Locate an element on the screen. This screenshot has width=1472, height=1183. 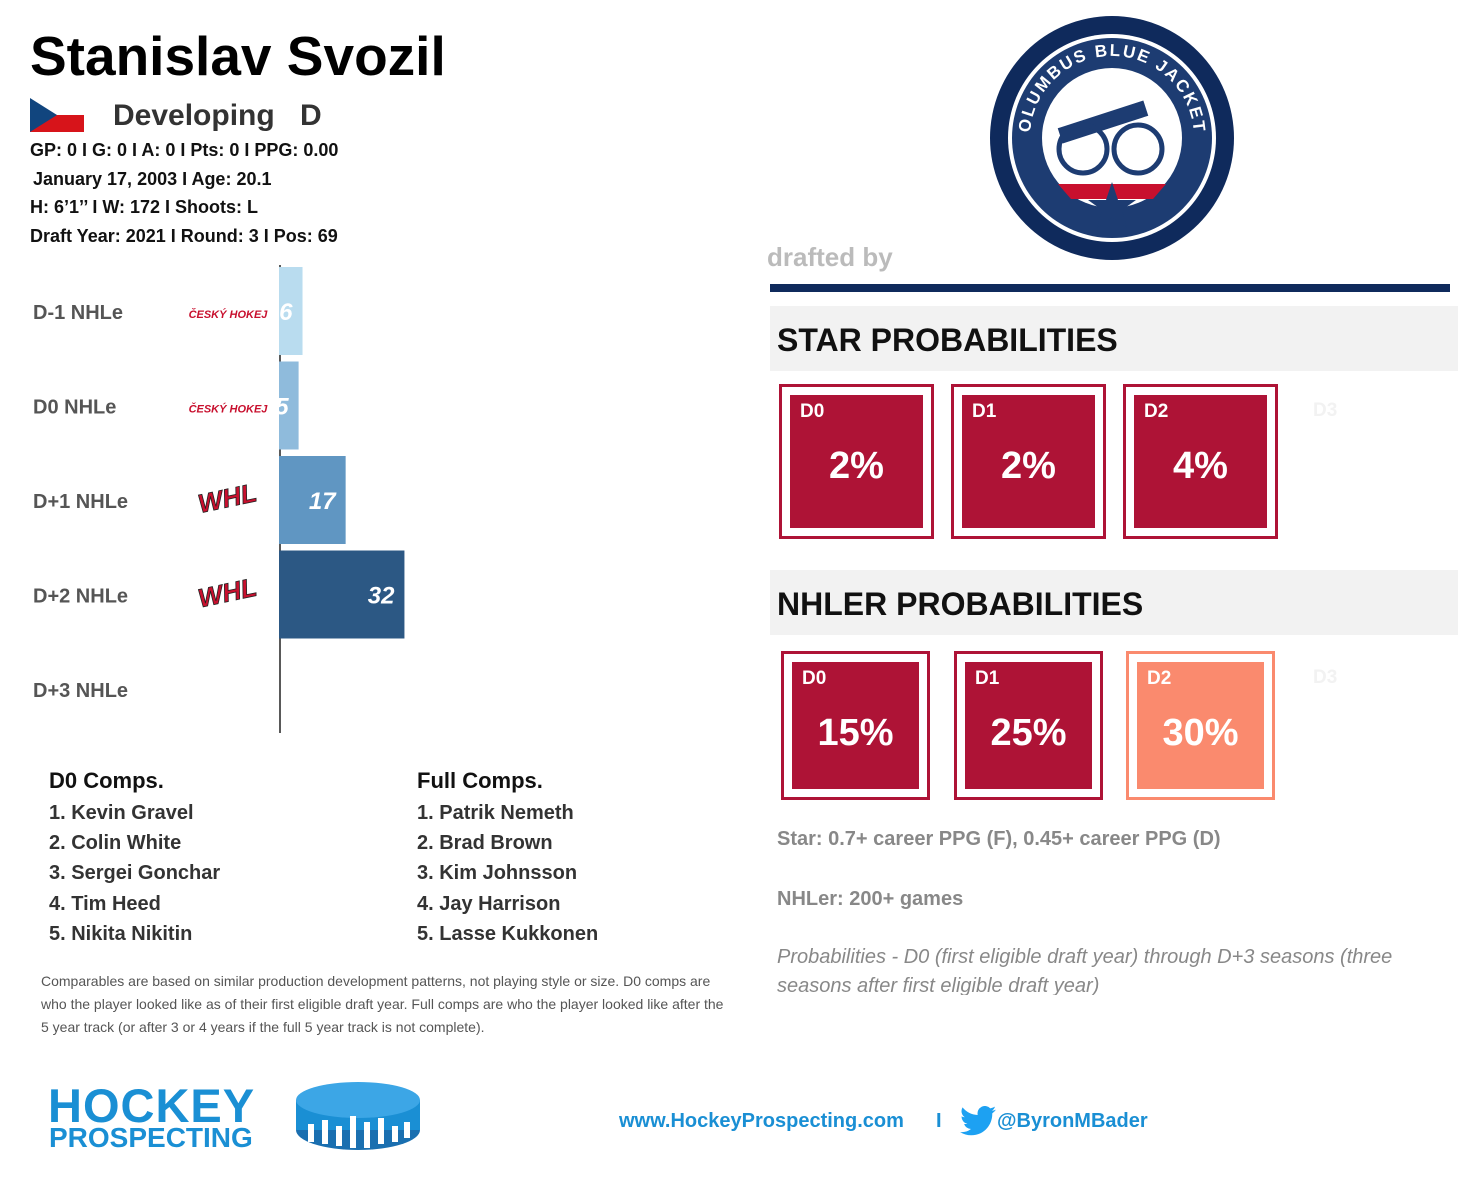
bar-value: 6 is located at coordinates (286, 312).